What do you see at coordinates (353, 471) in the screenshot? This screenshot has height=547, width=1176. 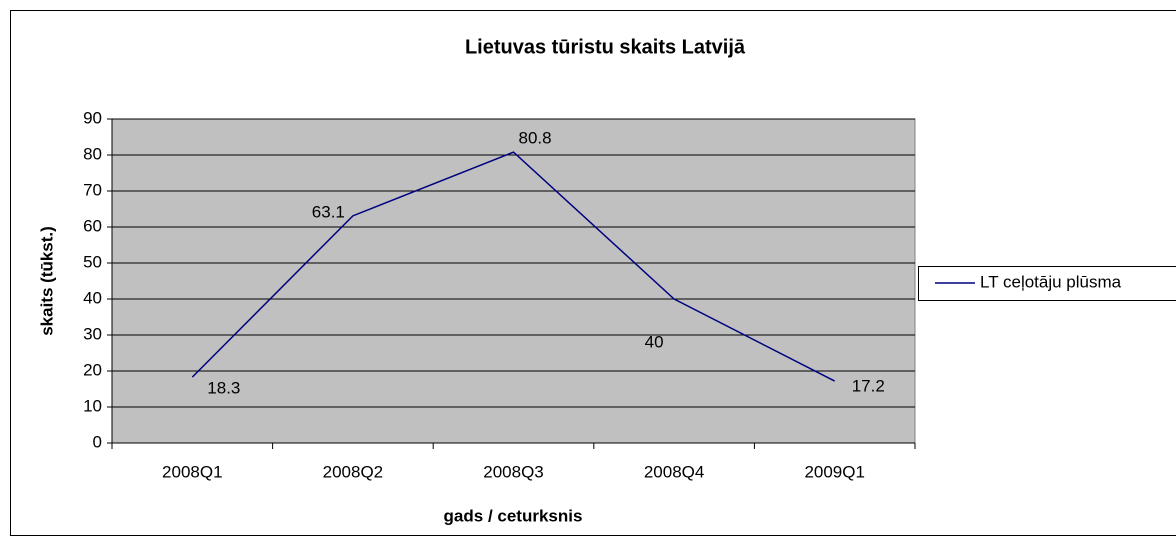 I see `x-tick-label: 2008Q2` at bounding box center [353, 471].